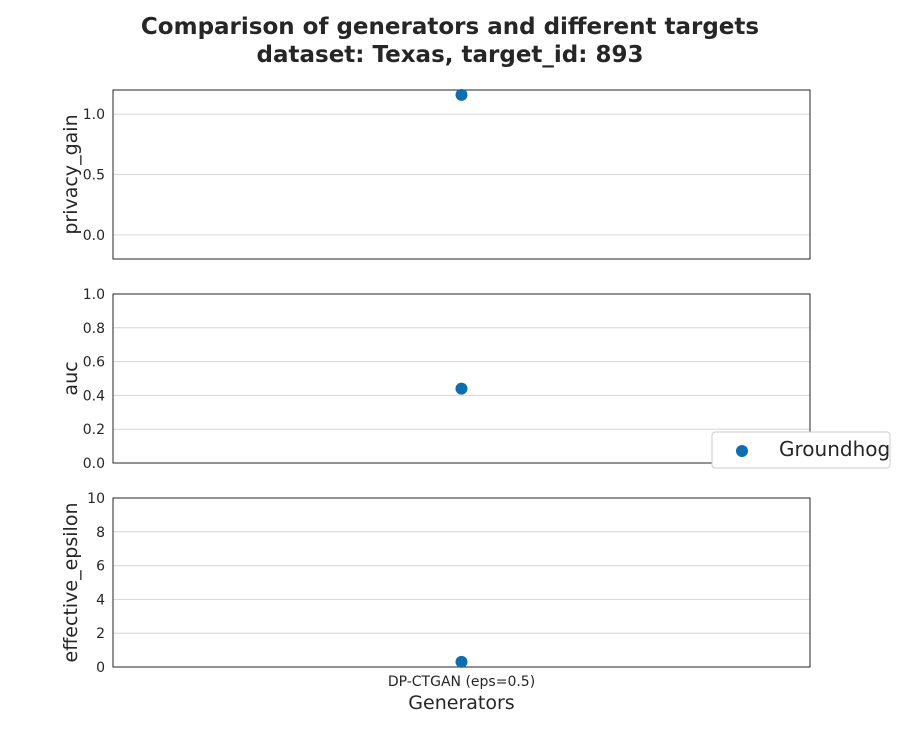  What do you see at coordinates (96, 499) in the screenshot?
I see `y-tick-label: 10` at bounding box center [96, 499].